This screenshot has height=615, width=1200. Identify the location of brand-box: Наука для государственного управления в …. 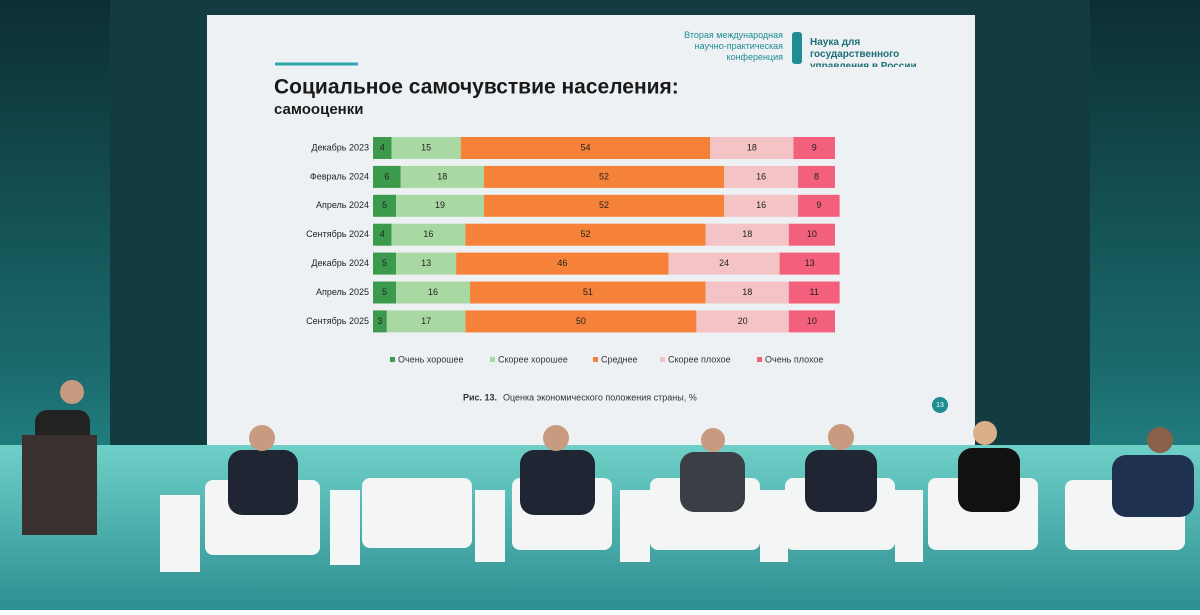
(863, 52).